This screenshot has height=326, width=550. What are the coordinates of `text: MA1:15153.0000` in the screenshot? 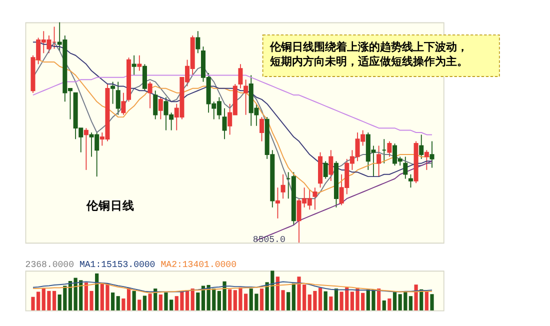 It's located at (117, 264).